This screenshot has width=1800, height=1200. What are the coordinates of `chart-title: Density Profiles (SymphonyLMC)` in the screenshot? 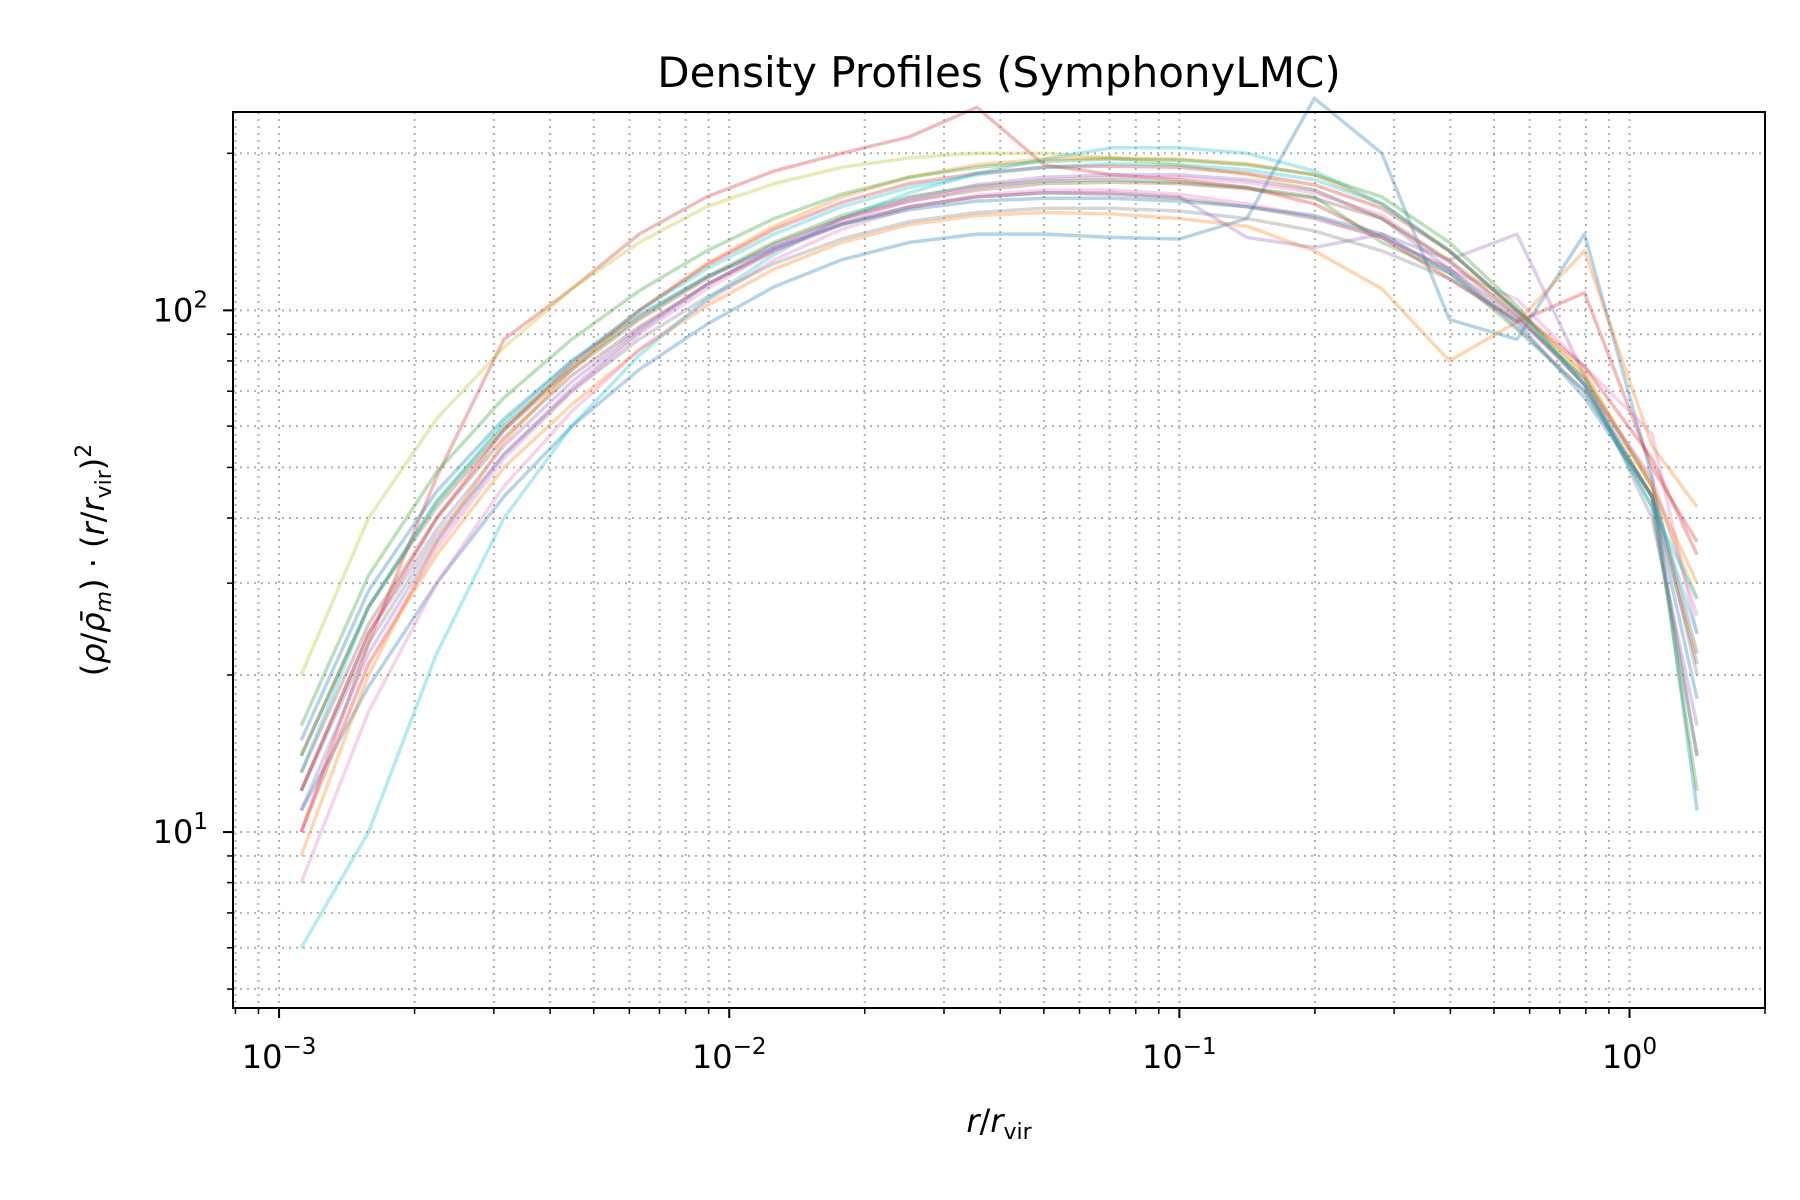 It's located at (998, 72).